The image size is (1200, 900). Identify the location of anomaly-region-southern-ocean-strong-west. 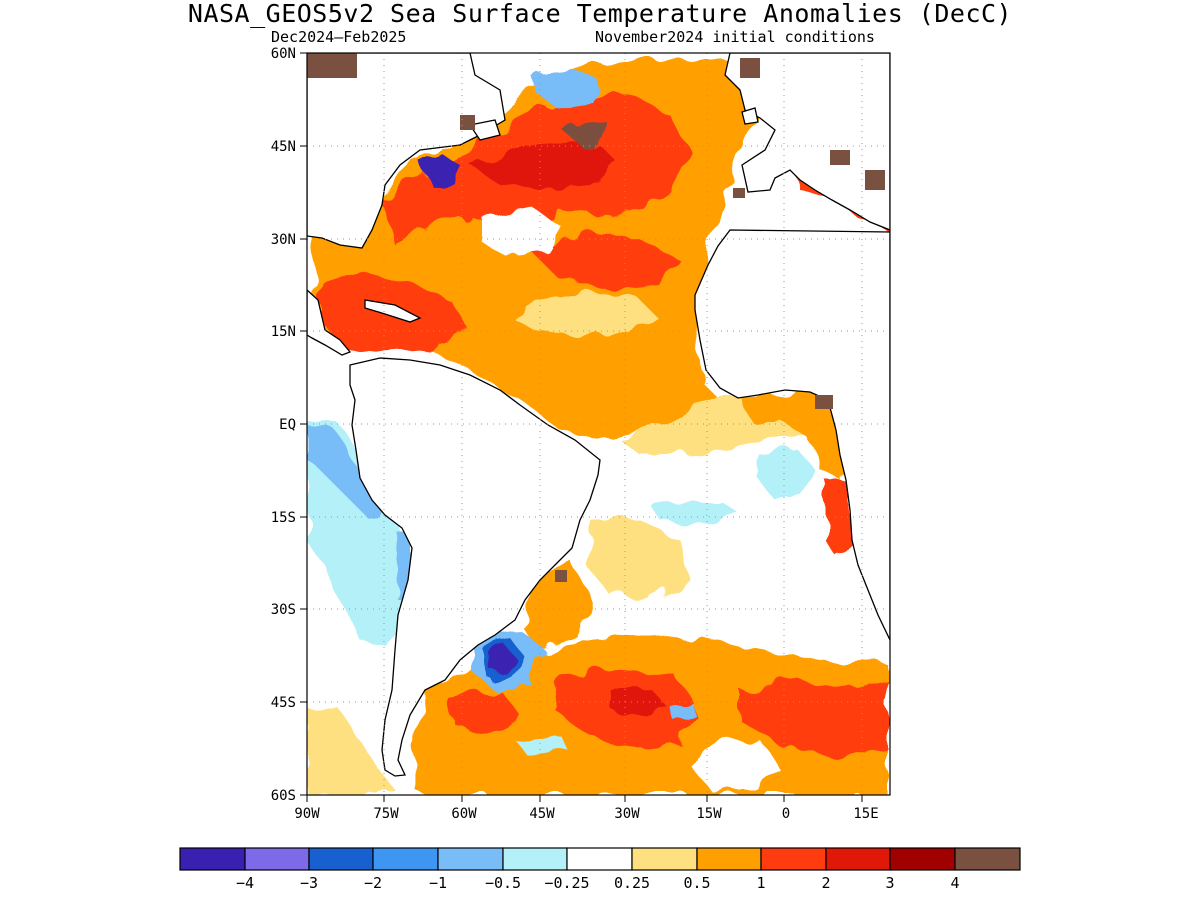
(485, 710).